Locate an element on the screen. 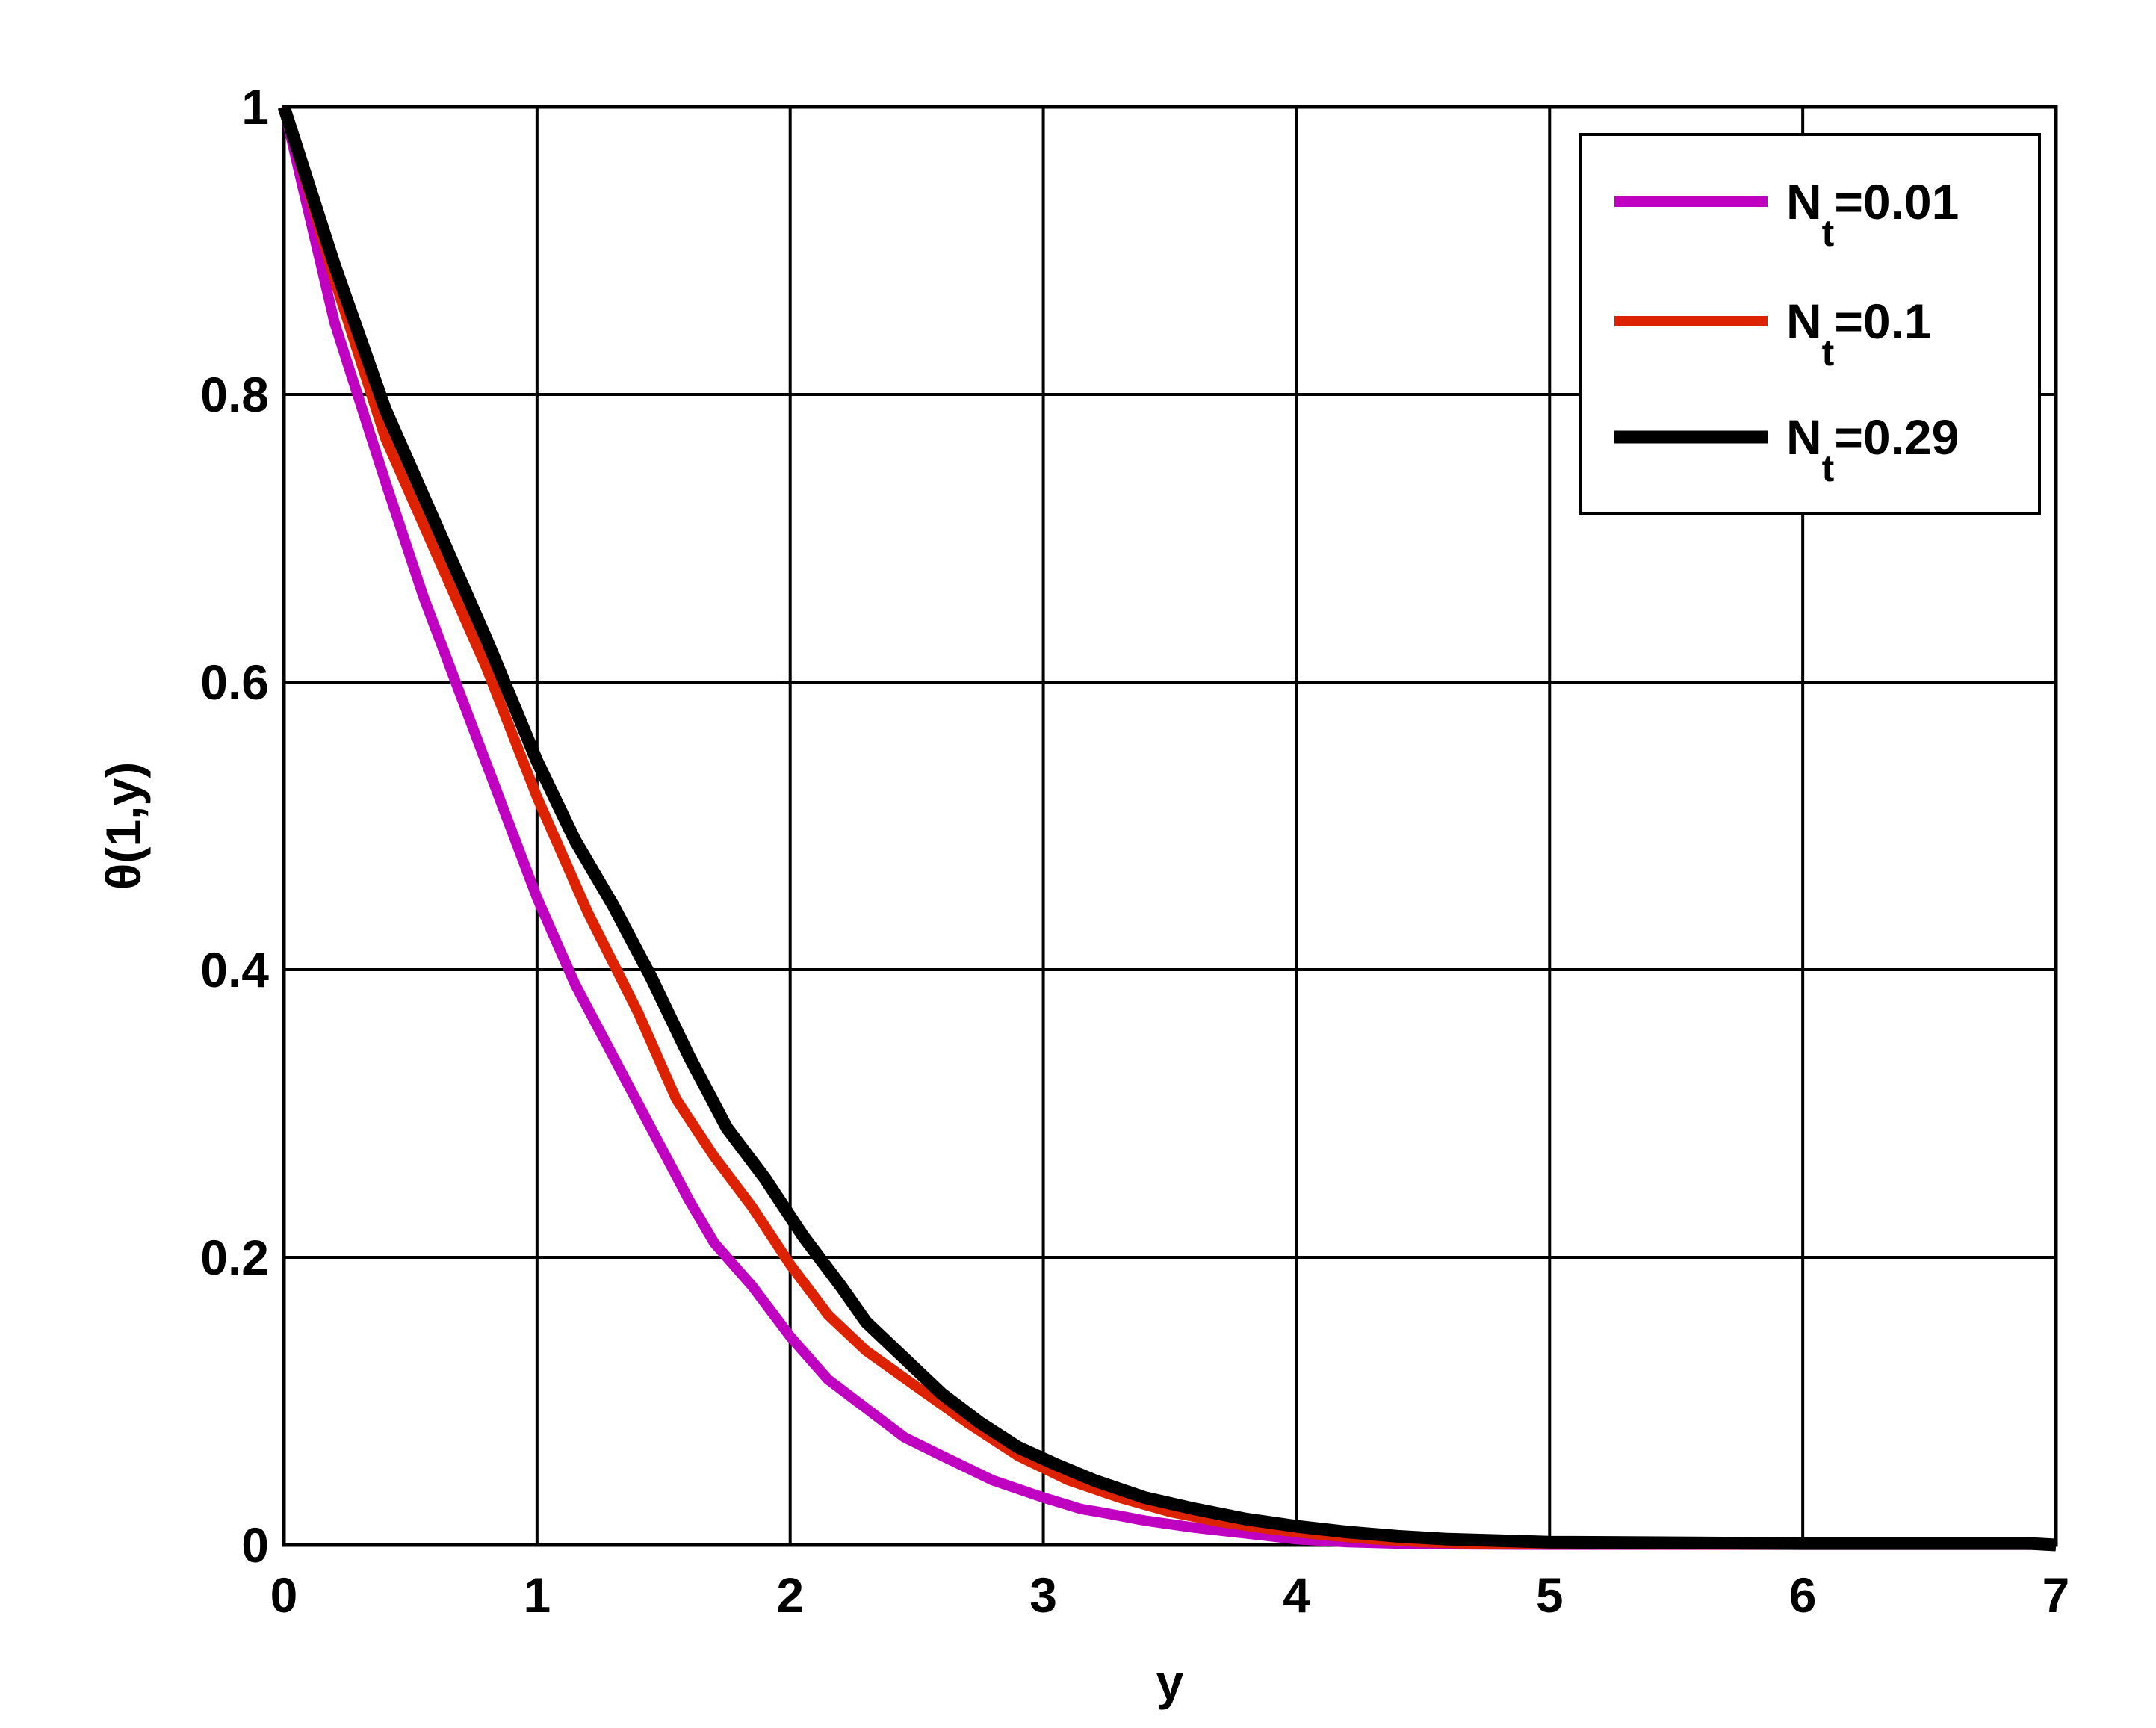 This screenshot has width=2156, height=1728. y-axis-label: θ(1,y) is located at coordinates (123, 826).